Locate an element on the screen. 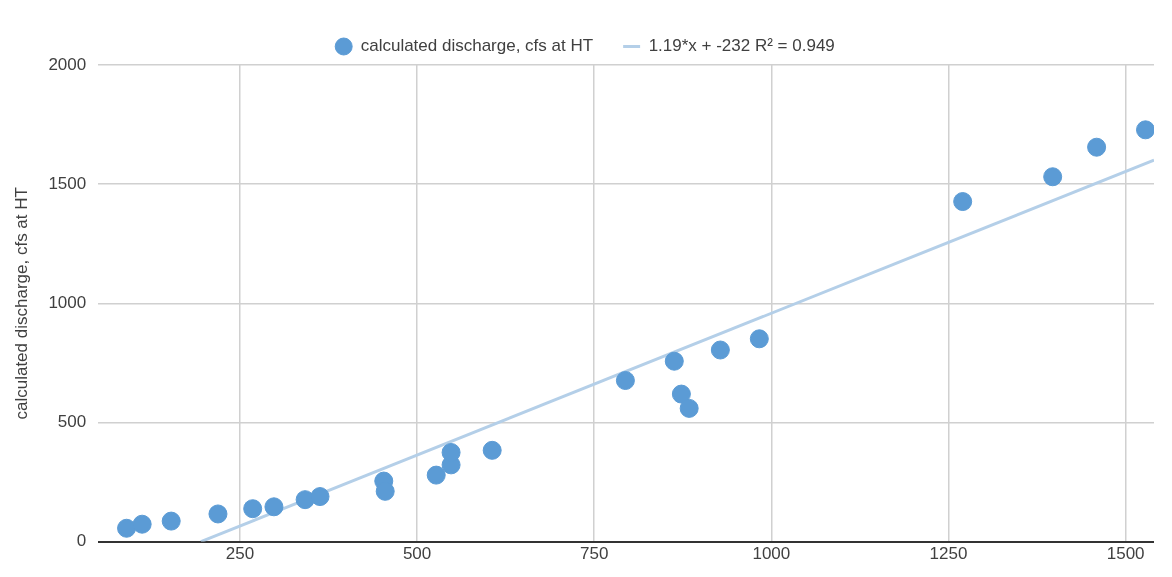 This screenshot has height=577, width=1172. x-tick-label: 1500 is located at coordinates (1125, 554).